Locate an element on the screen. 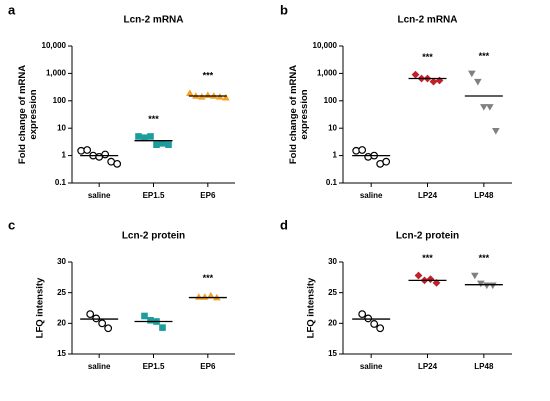  panel-label: c is located at coordinates (11, 224).